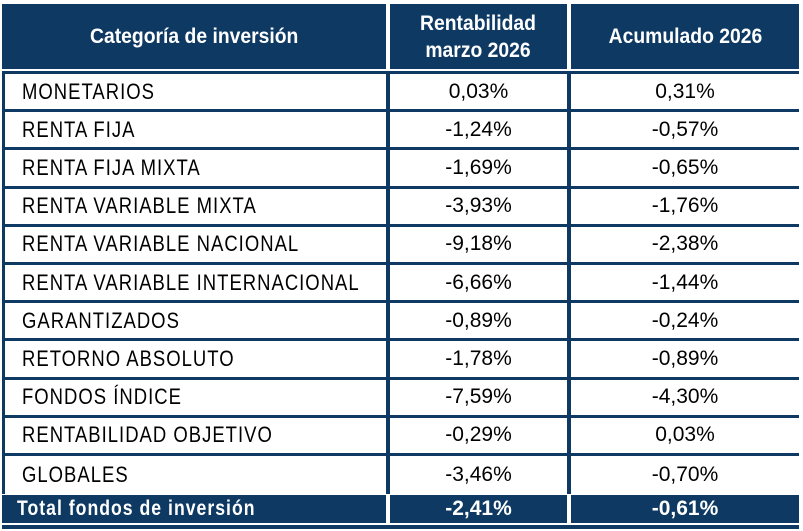  I want to click on accumulated-return-cell: 0,03%, so click(685, 435).